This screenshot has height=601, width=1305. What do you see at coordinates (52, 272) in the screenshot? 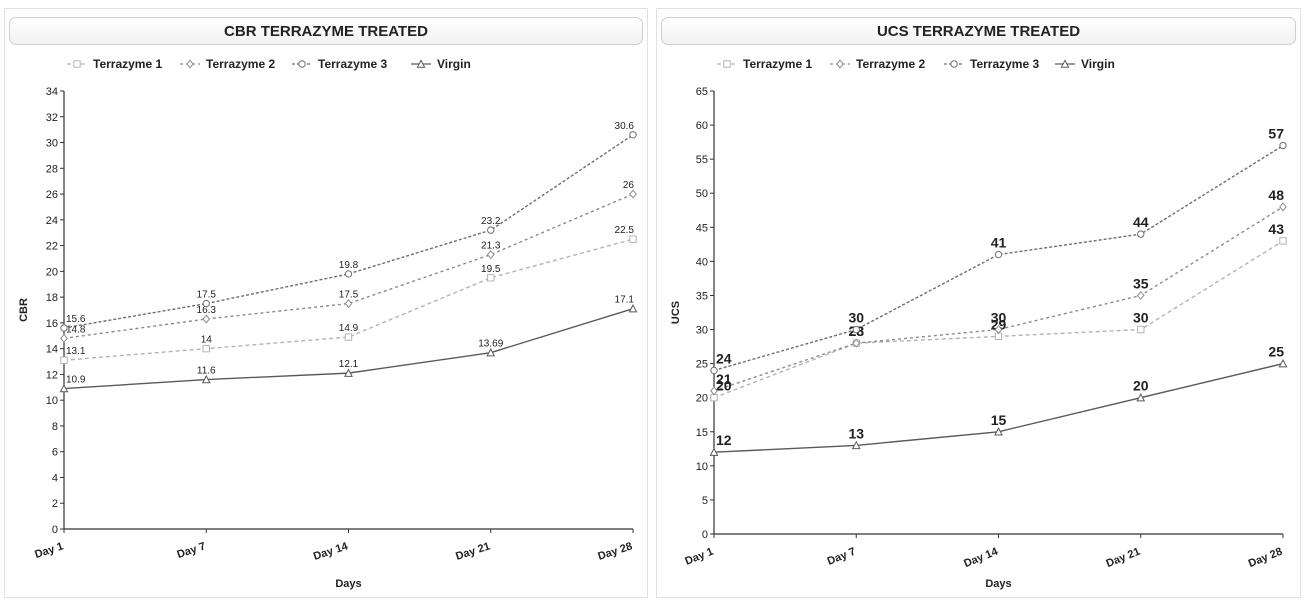
I see `cbr-y-tick-label: 20` at bounding box center [52, 272].